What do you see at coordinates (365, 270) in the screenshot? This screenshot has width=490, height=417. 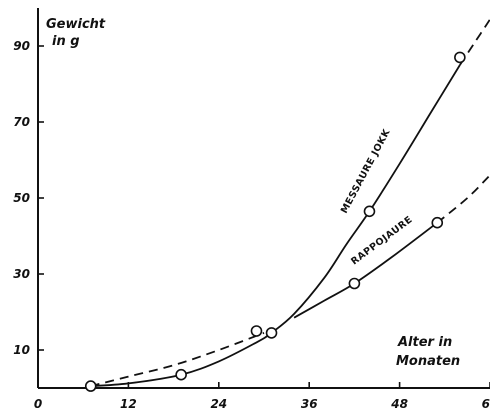 I see `series-1-line` at bounding box center [365, 270].